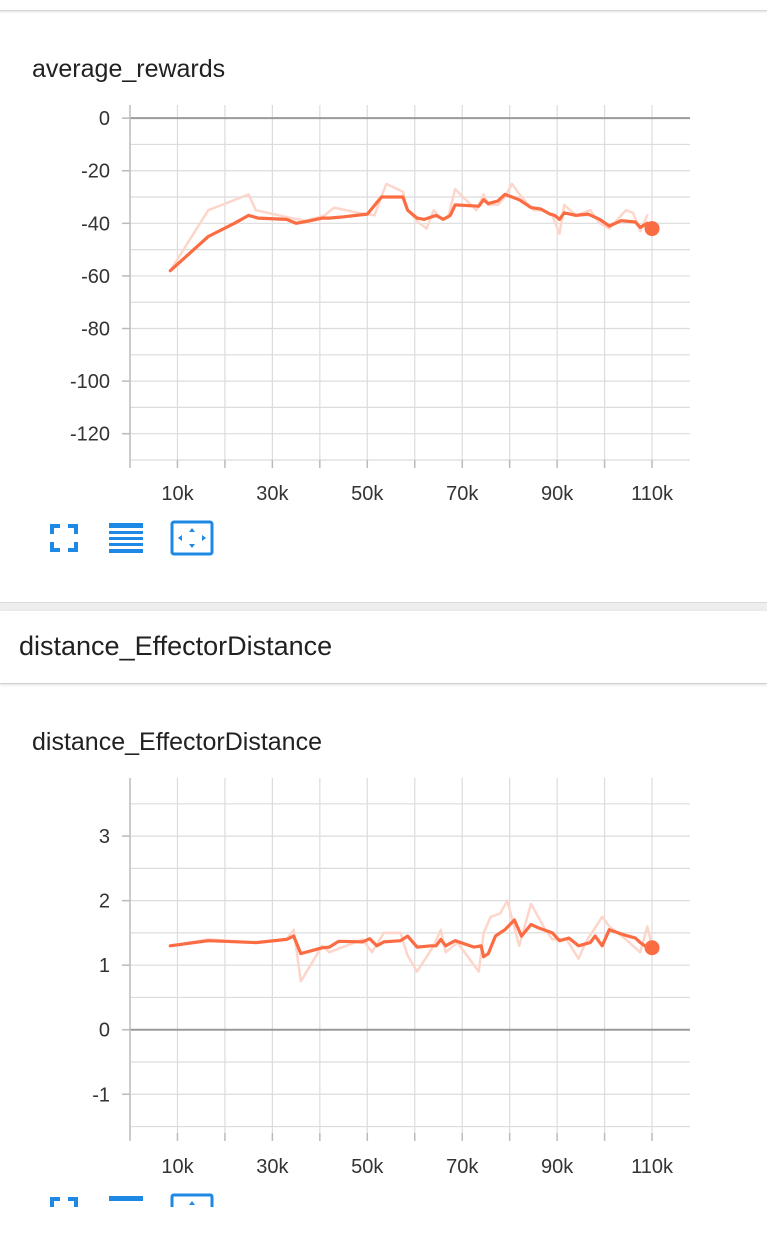 The height and width of the screenshot is (1234, 767). Describe the element at coordinates (95, 224) in the screenshot. I see `y-tick-label: -40` at that location.